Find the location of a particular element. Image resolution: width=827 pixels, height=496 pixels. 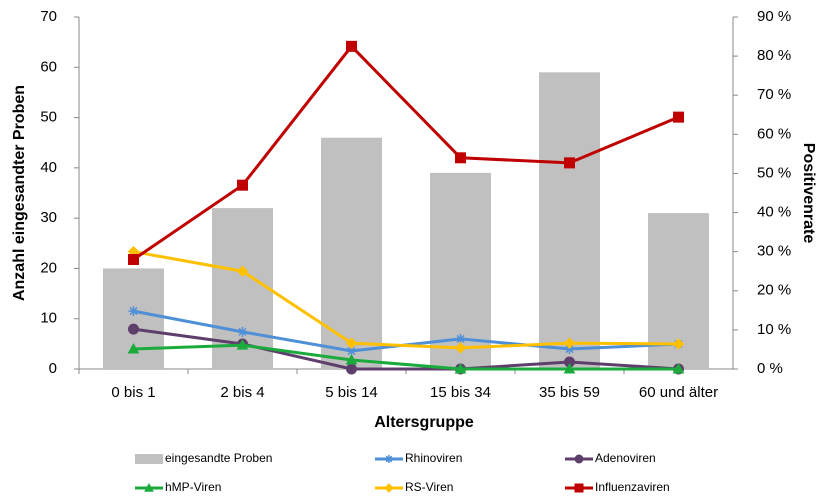

y2-tick-label: 50 % is located at coordinates (774, 172).